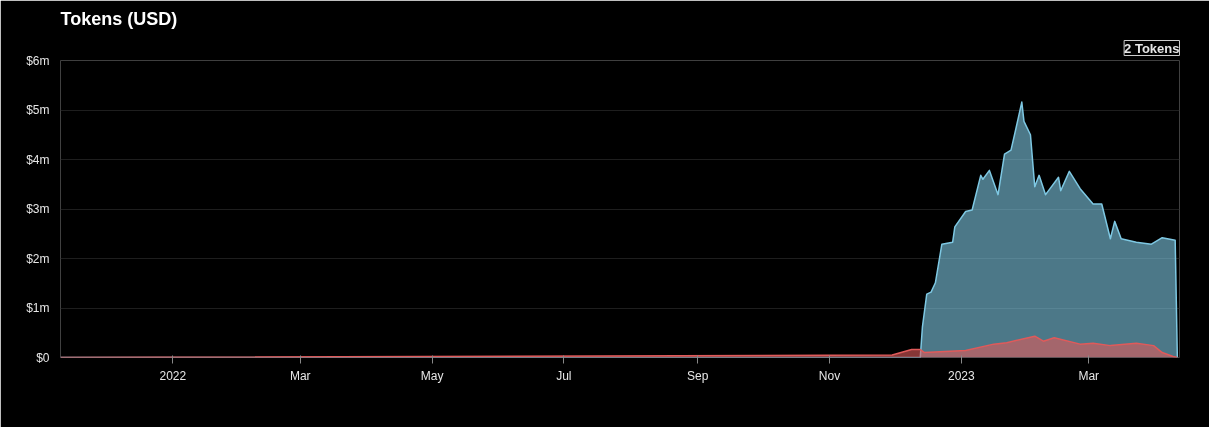 The width and height of the screenshot is (1209, 427). I want to click on y-tick-label: $3m, so click(38, 209).